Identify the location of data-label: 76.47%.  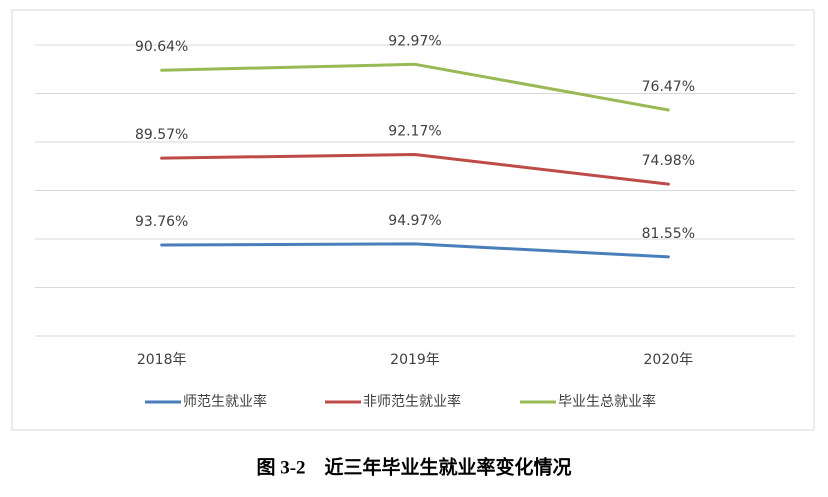
(668, 87).